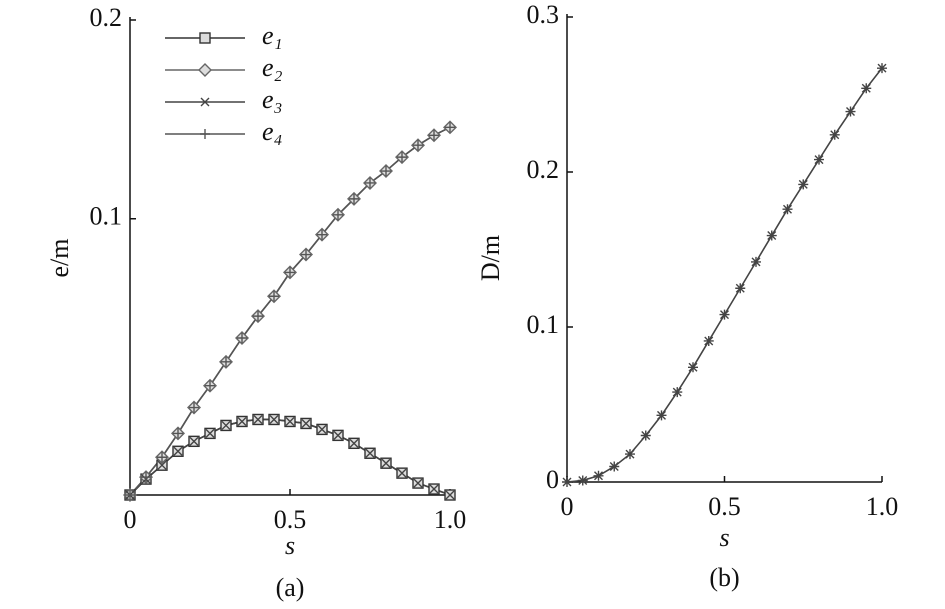 This screenshot has width=945, height=609. I want to click on y-tick-label: 0.3, so click(543, 14).